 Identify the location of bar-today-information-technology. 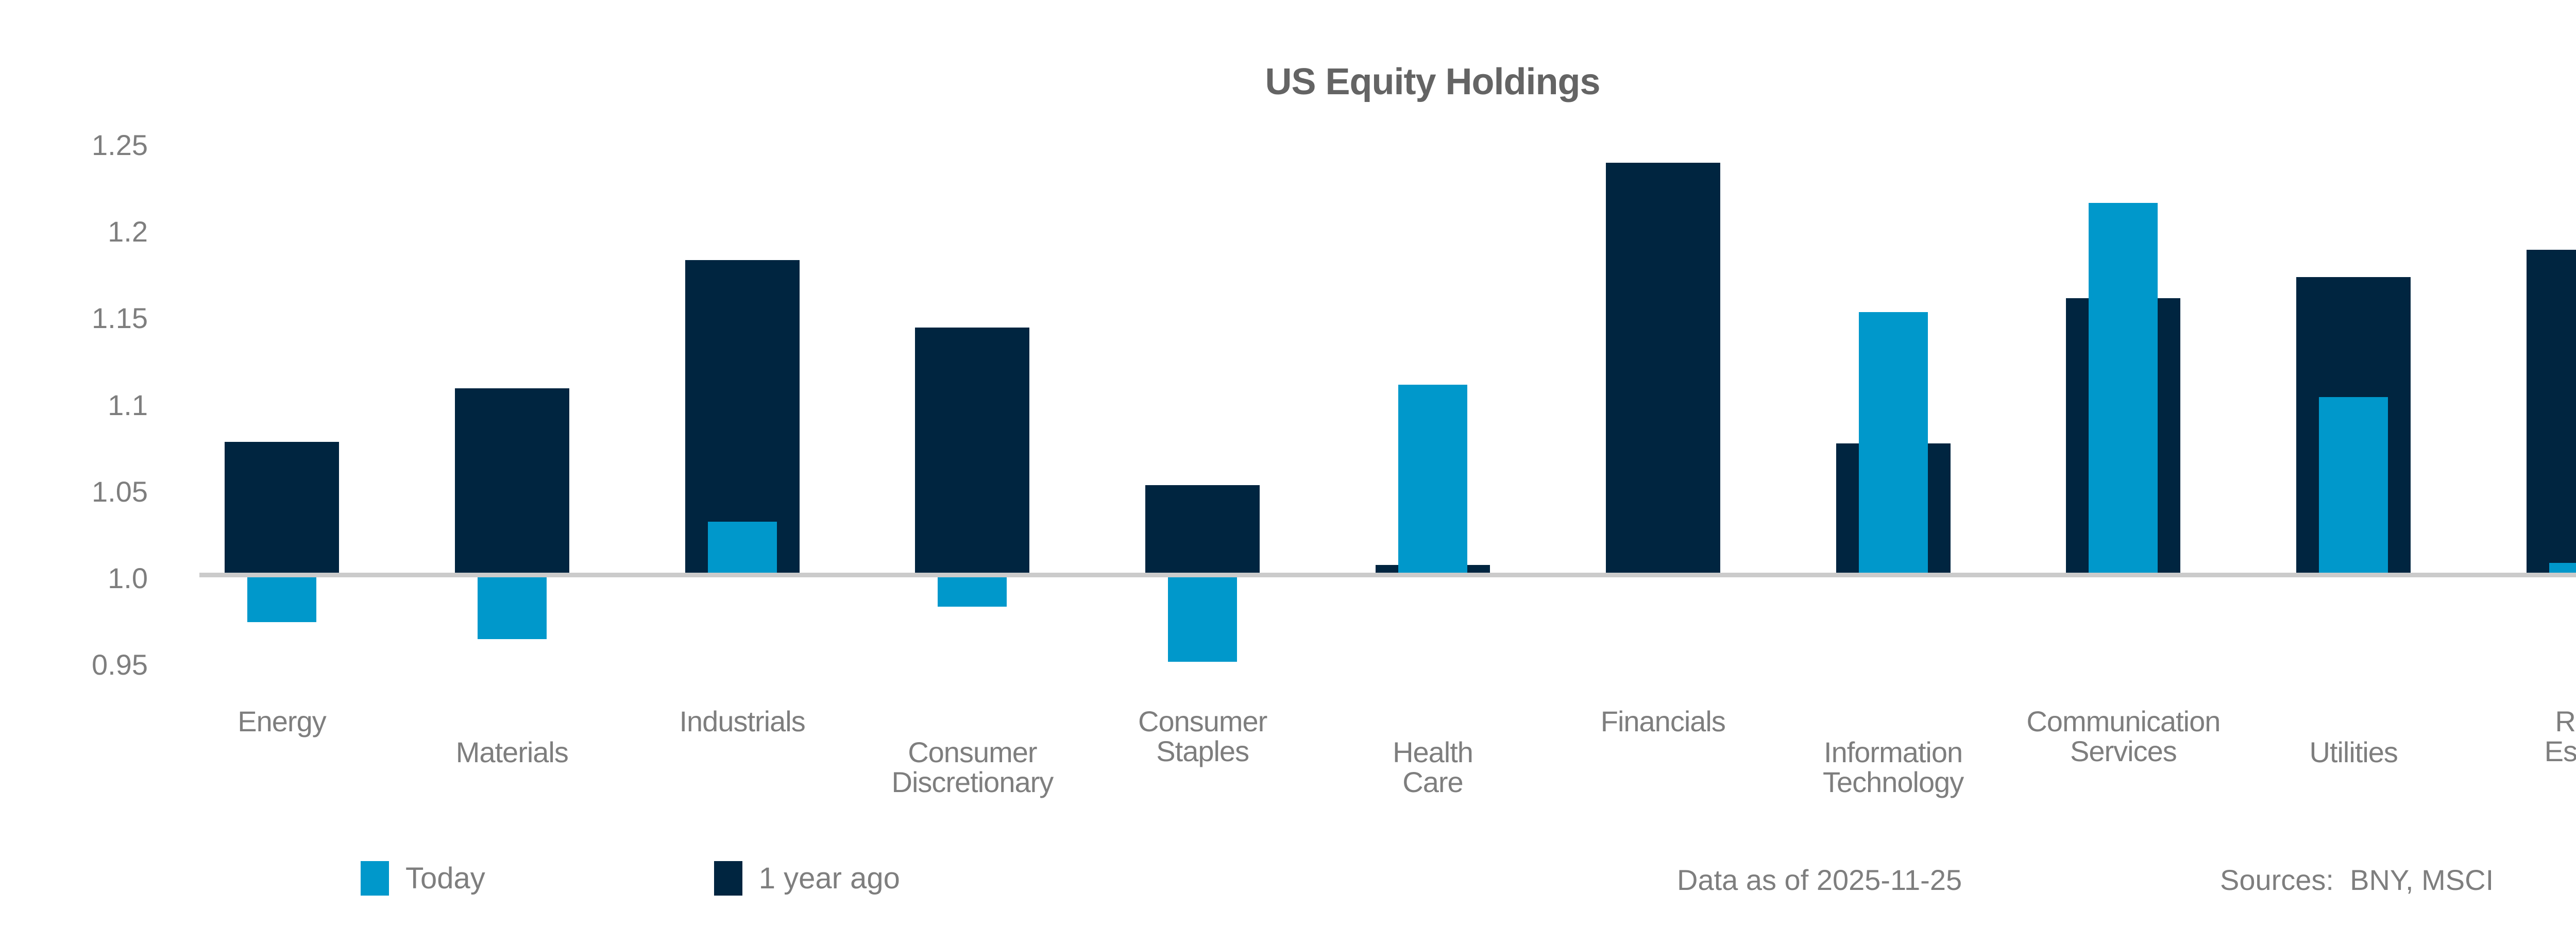
(1893, 442).